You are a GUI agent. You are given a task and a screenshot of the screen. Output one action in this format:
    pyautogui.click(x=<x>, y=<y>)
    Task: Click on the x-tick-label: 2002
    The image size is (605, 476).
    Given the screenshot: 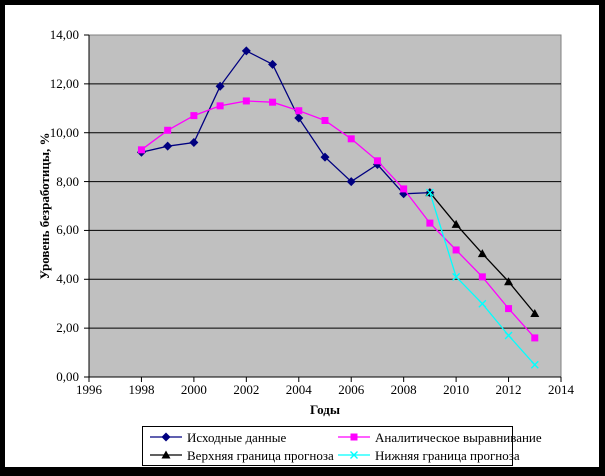 What is the action you would take?
    pyautogui.click(x=246, y=389)
    